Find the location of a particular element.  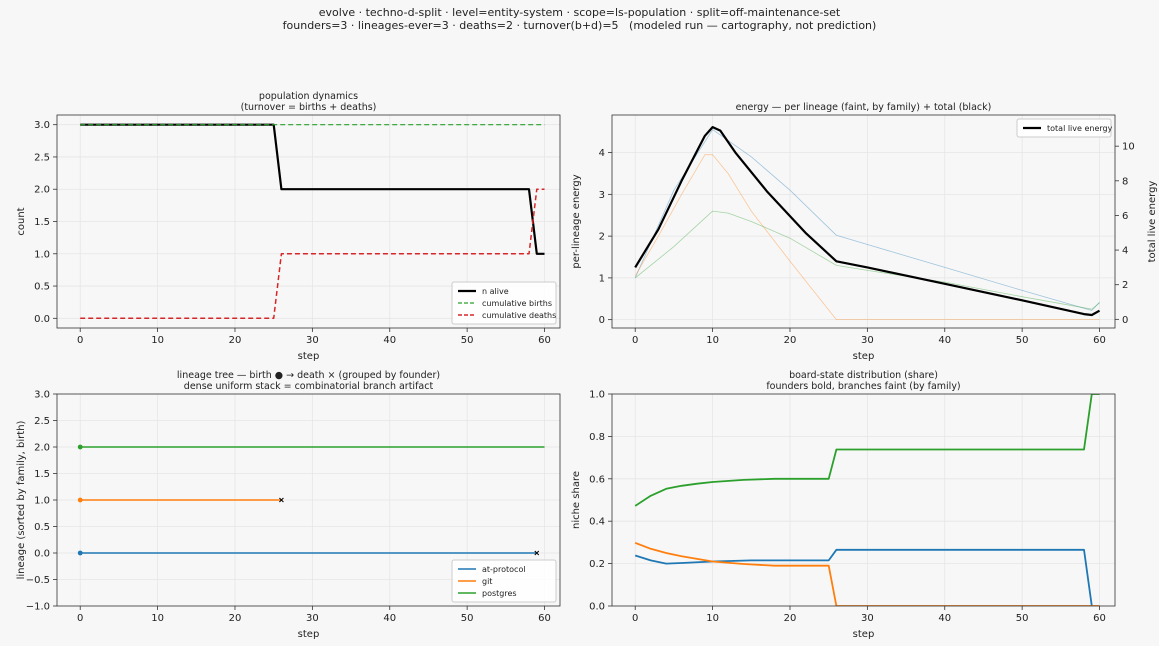

birth-marker-postgres is located at coordinates (80, 447).